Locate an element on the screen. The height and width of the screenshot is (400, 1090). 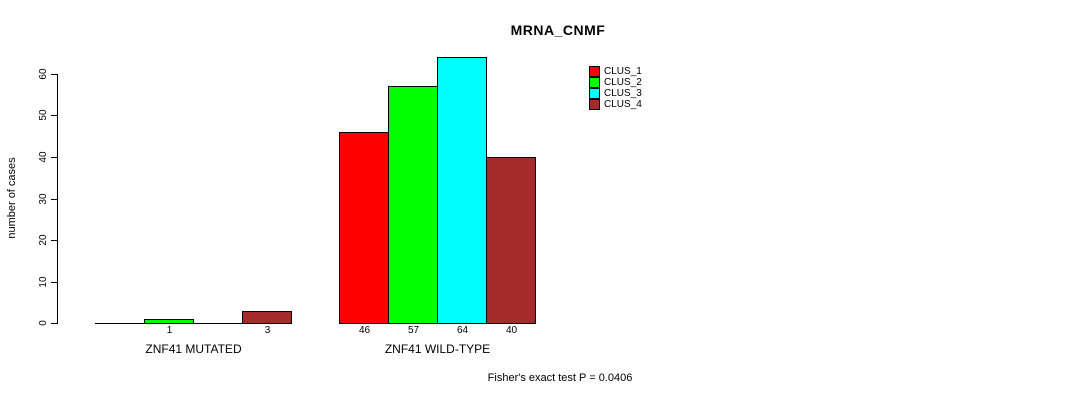
y-axis-tick-label: 10 is located at coordinates (43, 282).